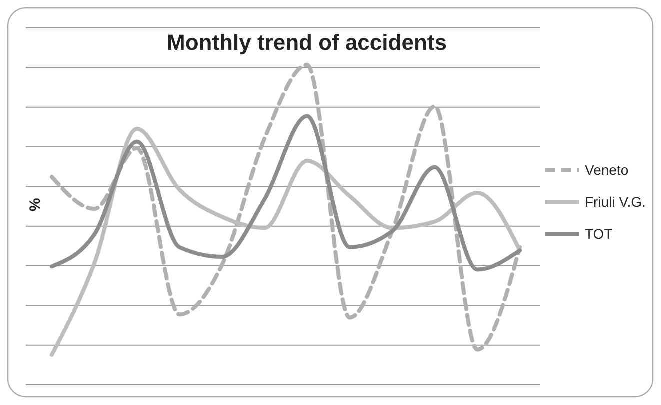 This screenshot has width=661, height=405. I want to click on y-axis-title: %, so click(35, 205).